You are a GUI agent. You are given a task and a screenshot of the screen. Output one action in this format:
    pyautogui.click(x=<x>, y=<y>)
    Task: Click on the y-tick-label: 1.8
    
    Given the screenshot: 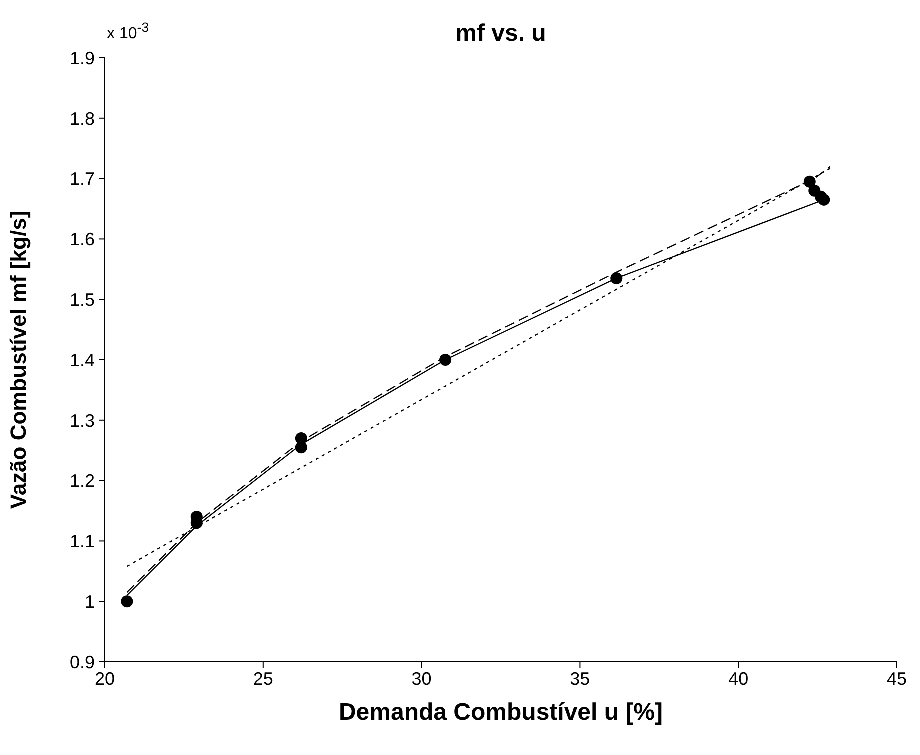 What is the action you would take?
    pyautogui.click(x=82, y=118)
    